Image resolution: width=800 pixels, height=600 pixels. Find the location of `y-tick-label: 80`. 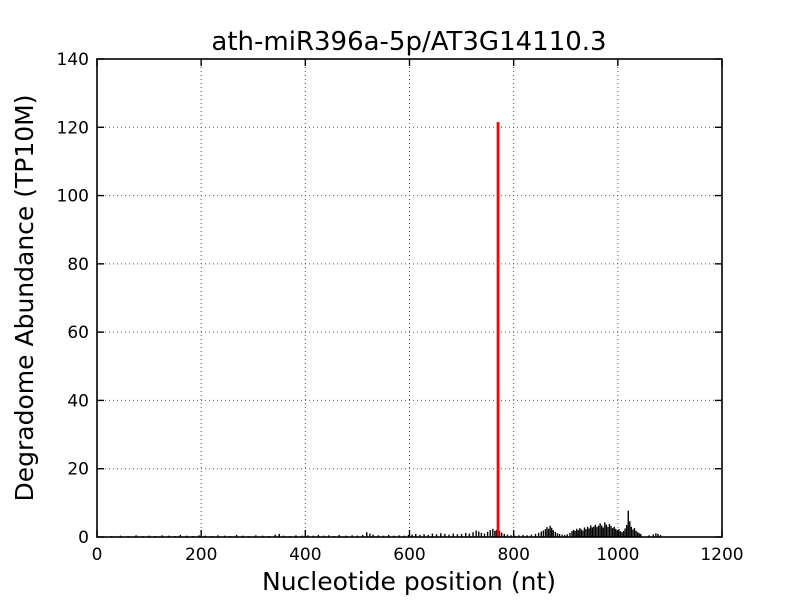

y-tick-label: 80 is located at coordinates (78, 265).